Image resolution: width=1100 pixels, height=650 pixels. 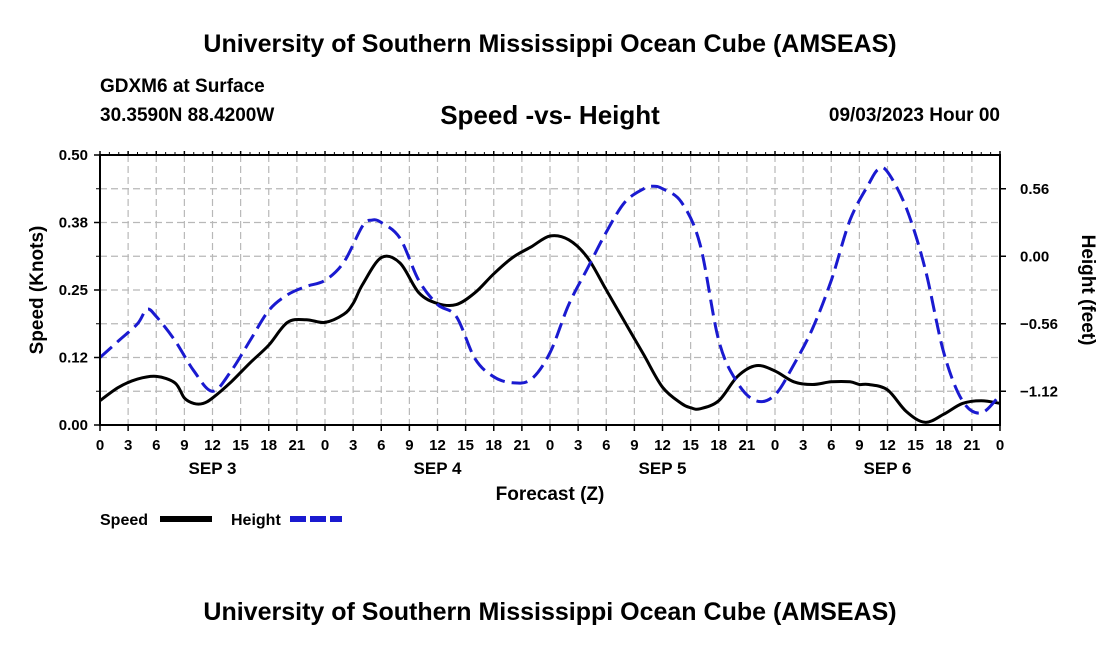 I want to click on x-day-label: SEP 4, so click(x=438, y=468).